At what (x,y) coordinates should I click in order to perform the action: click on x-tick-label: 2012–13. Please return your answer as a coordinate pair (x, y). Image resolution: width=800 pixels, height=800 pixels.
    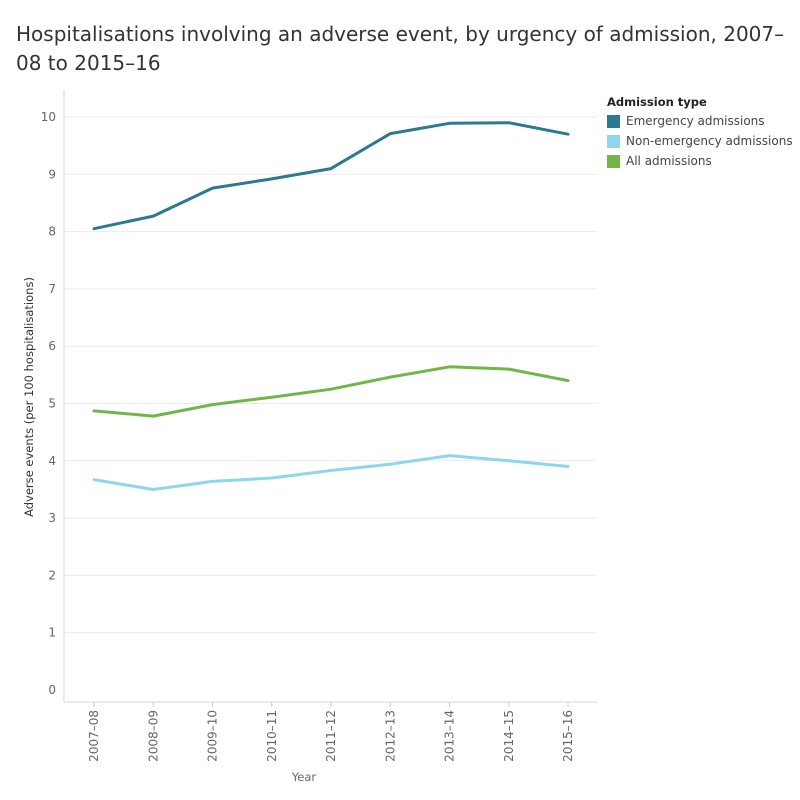
    Looking at the image, I should click on (390, 736).